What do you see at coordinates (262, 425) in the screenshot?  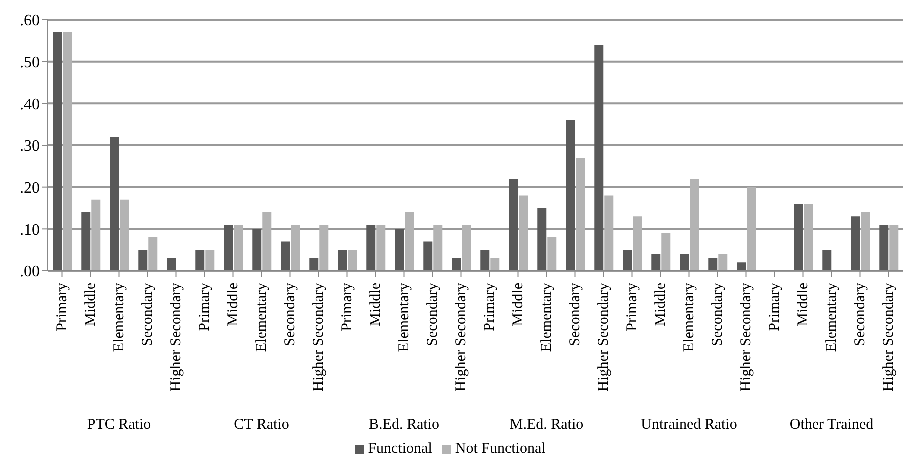 I see `text: CT Ratio` at bounding box center [262, 425].